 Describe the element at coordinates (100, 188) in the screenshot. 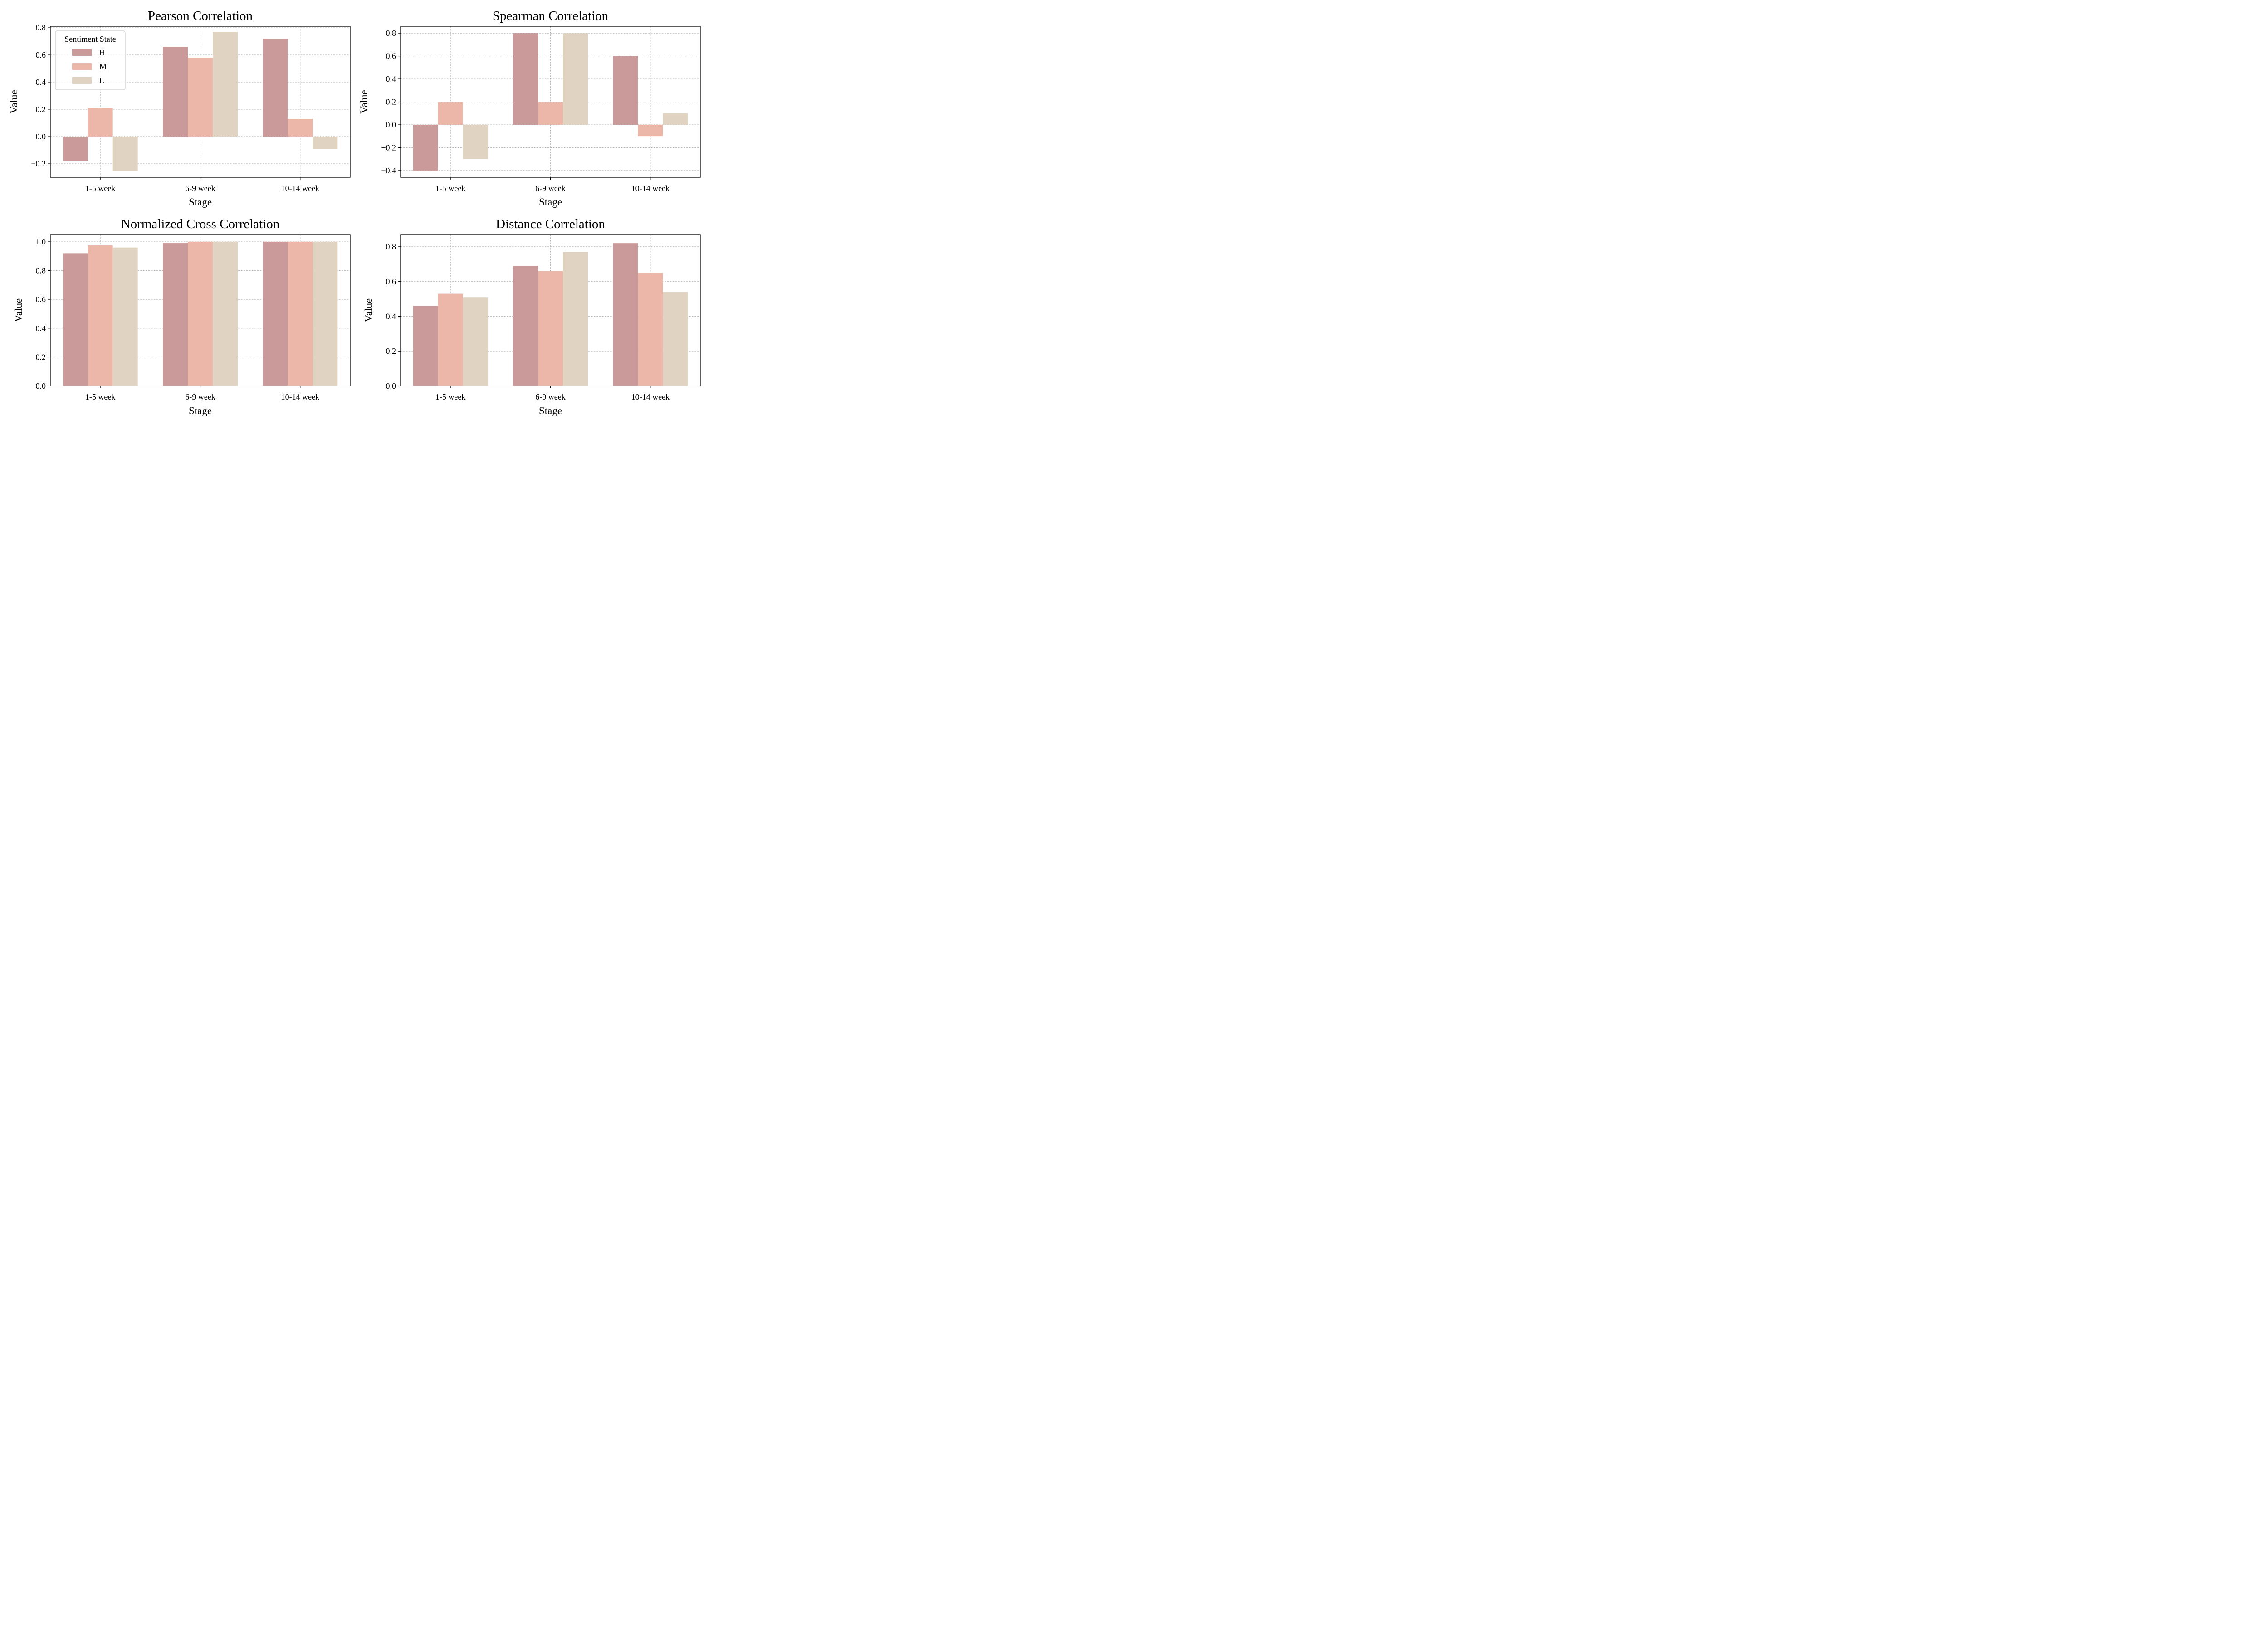

I see `pearson-xtick-label-0: 1-5 week` at that location.